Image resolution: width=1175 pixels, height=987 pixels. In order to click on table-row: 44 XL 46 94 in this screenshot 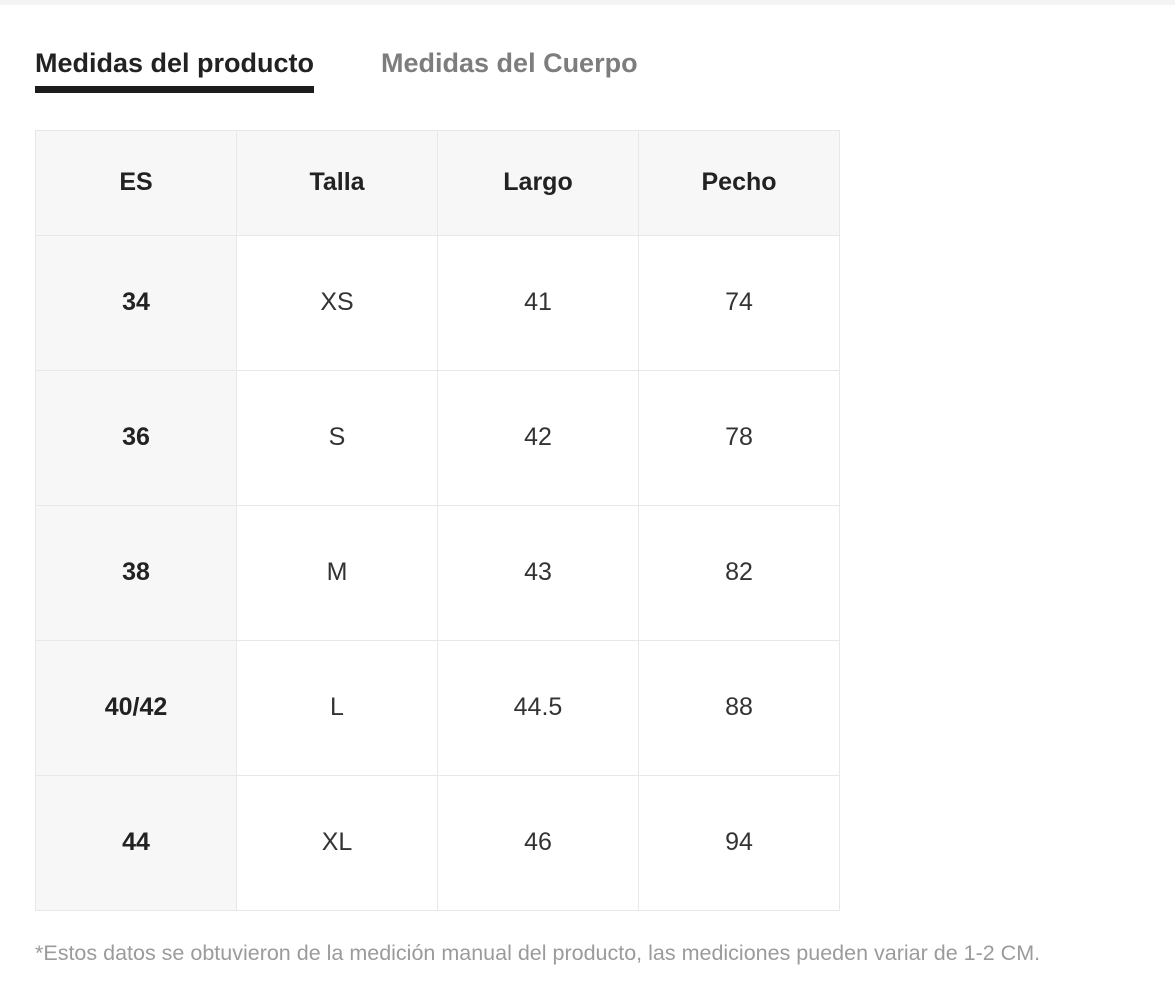, I will do `click(437, 842)`.